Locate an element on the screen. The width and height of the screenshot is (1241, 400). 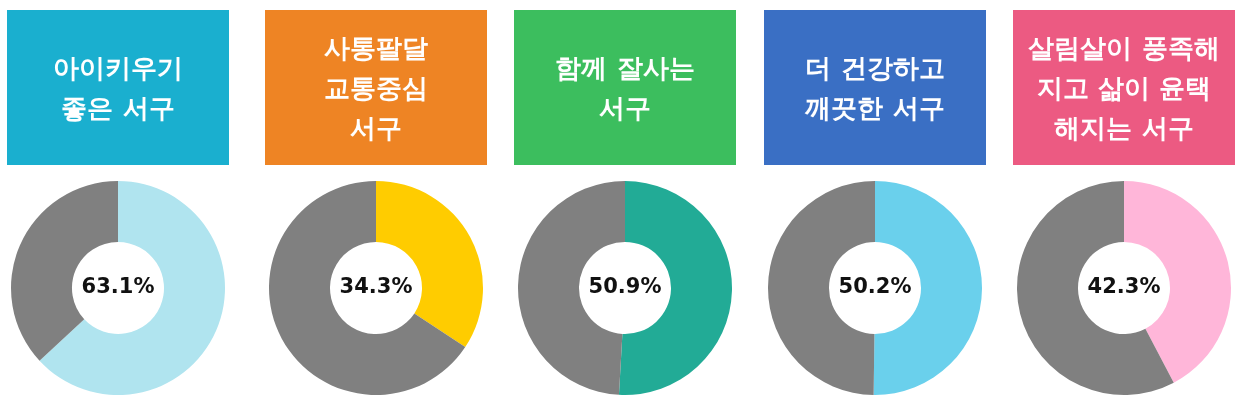
chart-title: 아이키우기 좋은 서구 is located at coordinates (118, 87).